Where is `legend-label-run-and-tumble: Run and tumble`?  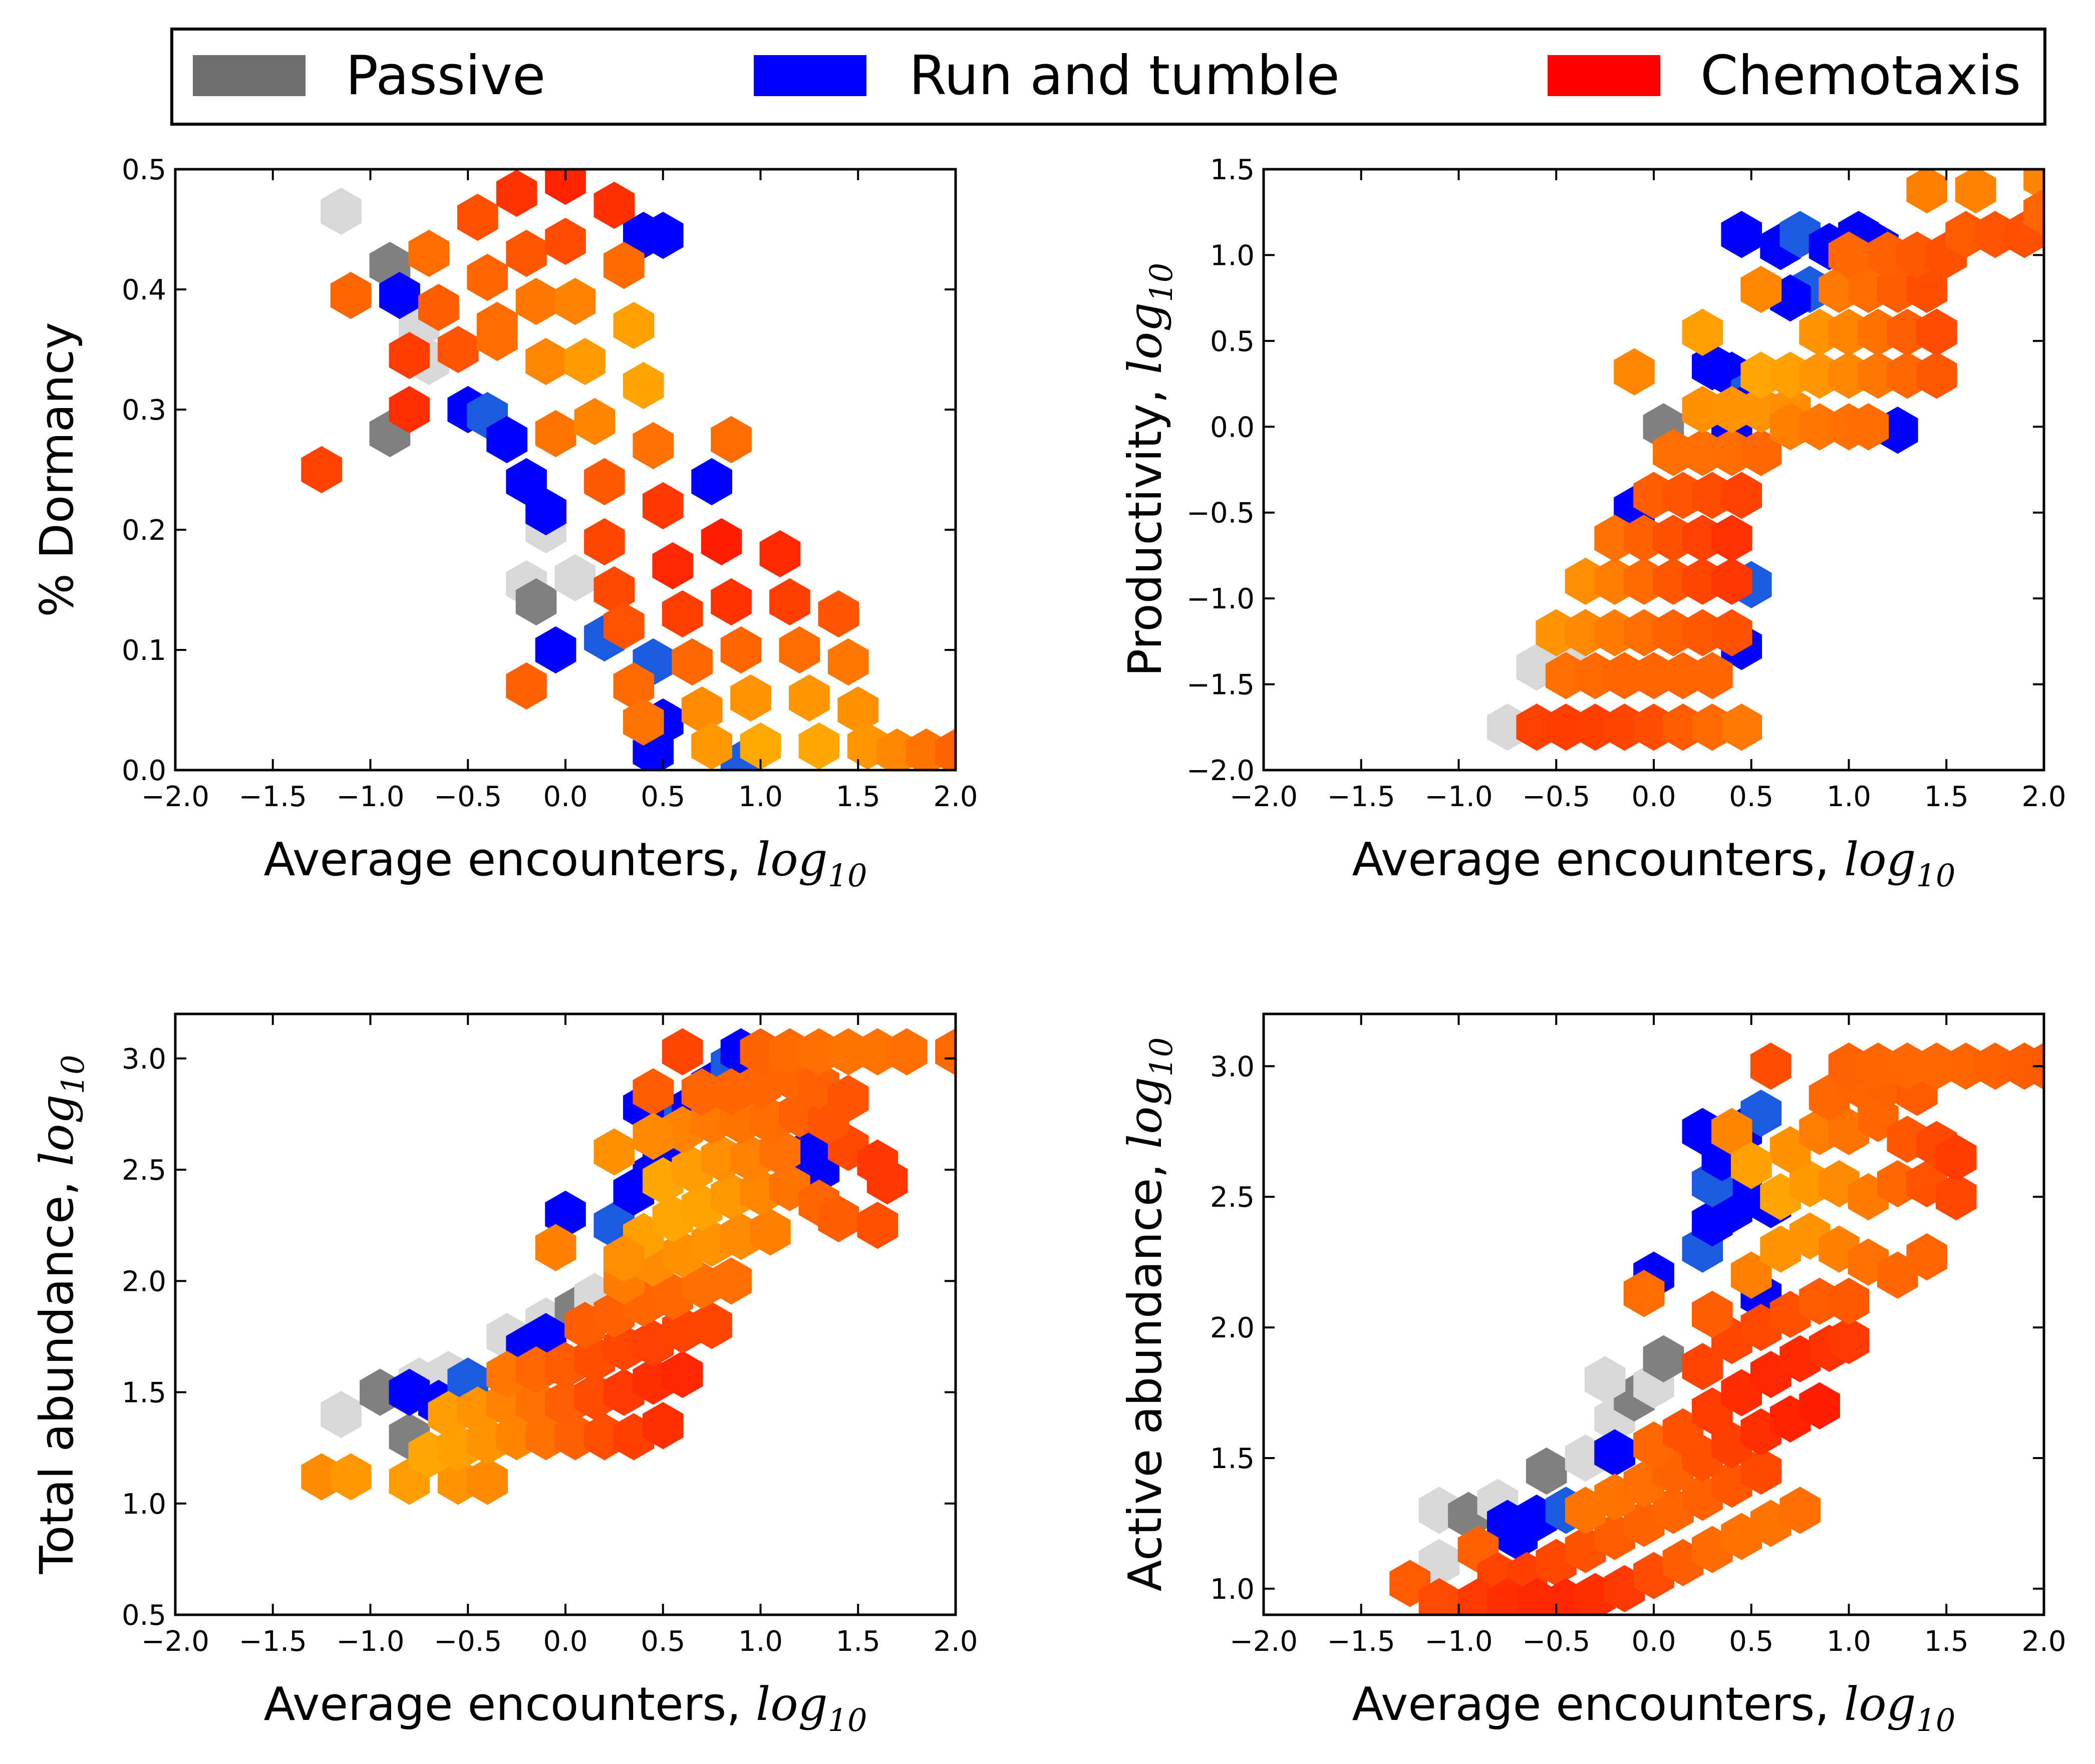 legend-label-run-and-tumble: Run and tumble is located at coordinates (1125, 76).